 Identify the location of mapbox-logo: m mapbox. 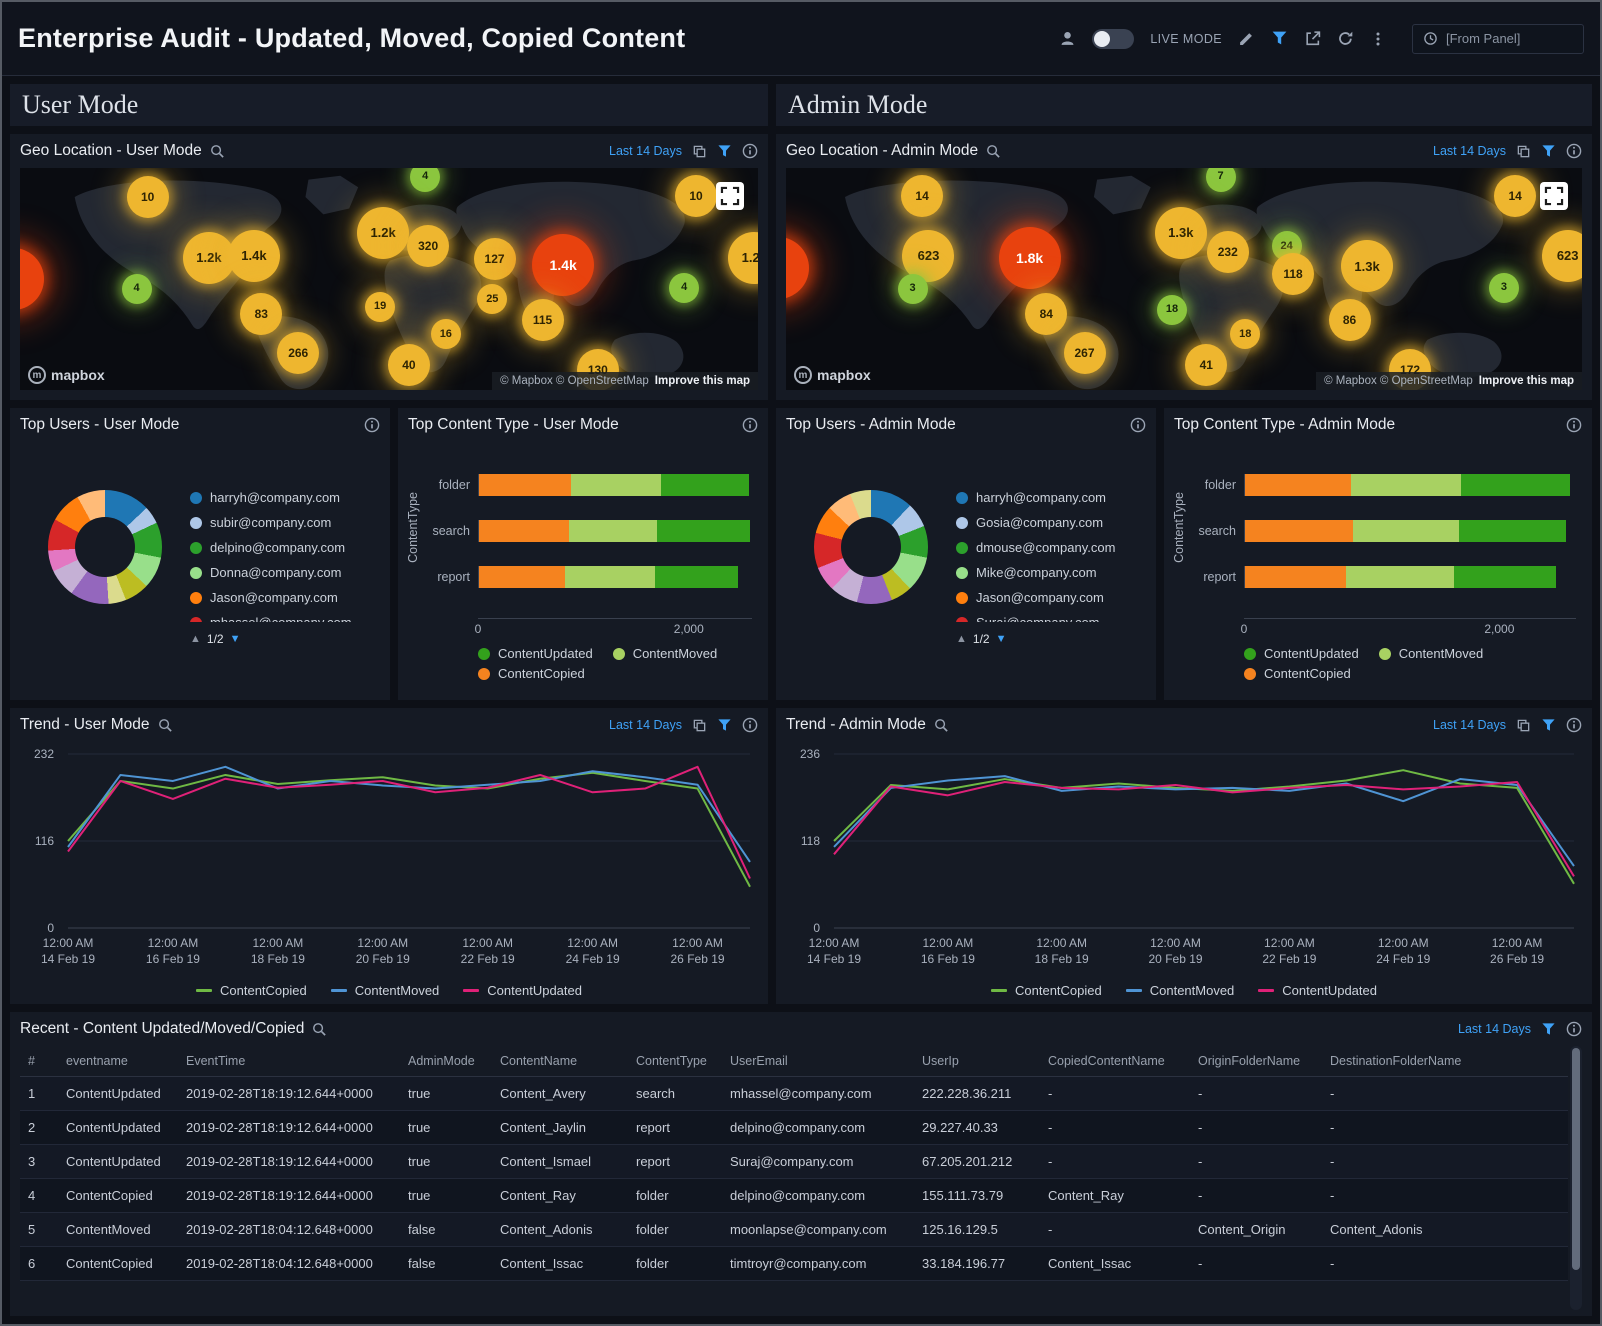
(66, 375).